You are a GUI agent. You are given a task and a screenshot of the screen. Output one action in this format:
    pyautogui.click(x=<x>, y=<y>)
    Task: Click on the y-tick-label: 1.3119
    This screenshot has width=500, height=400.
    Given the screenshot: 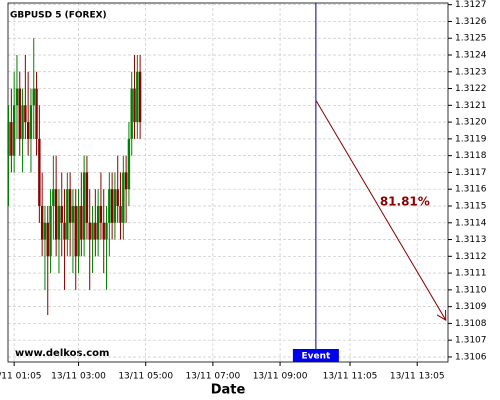 What is the action you would take?
    pyautogui.click(x=471, y=139)
    